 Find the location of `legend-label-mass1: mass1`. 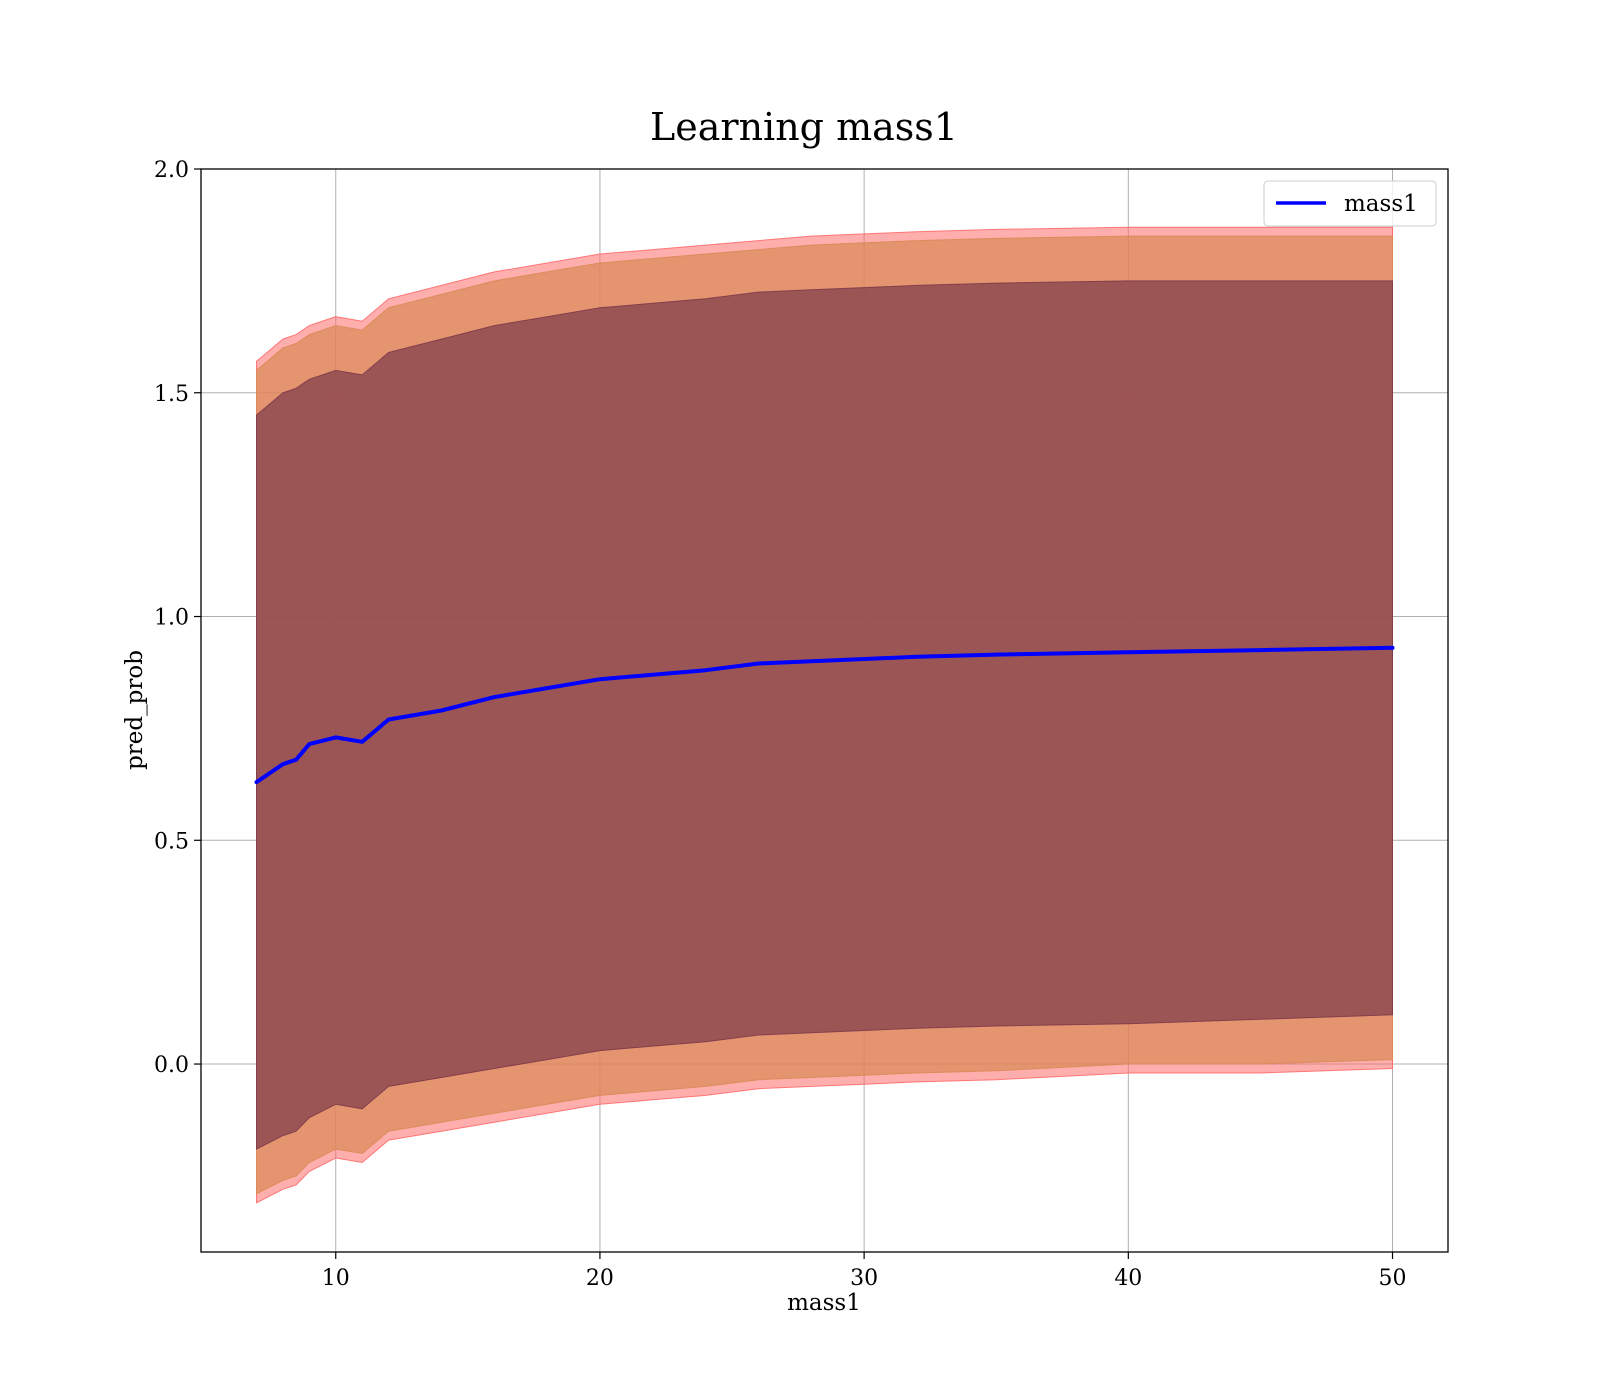

legend-label-mass1: mass1 is located at coordinates (1381, 204).